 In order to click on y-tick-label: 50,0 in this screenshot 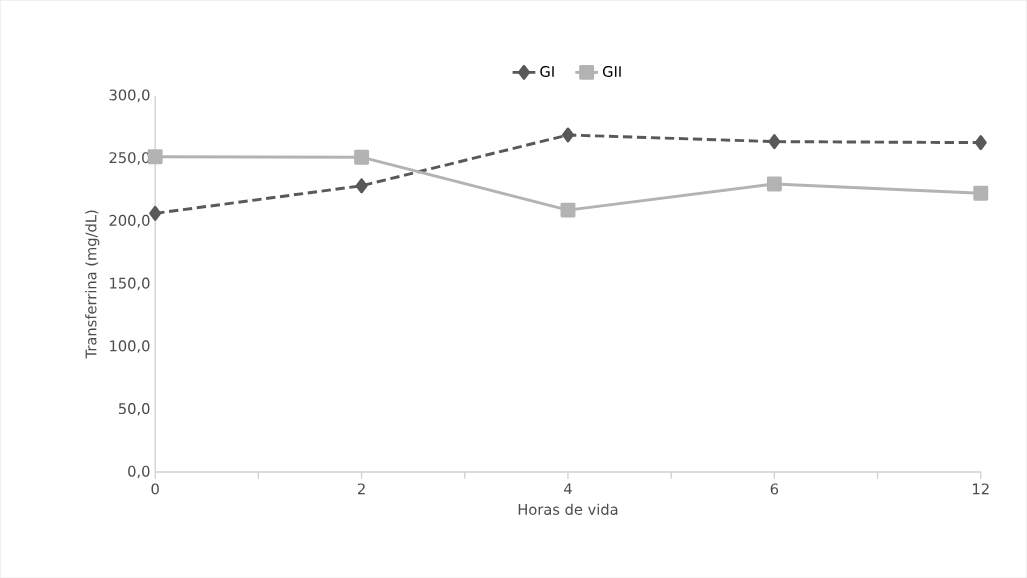, I will do `click(134, 409)`.